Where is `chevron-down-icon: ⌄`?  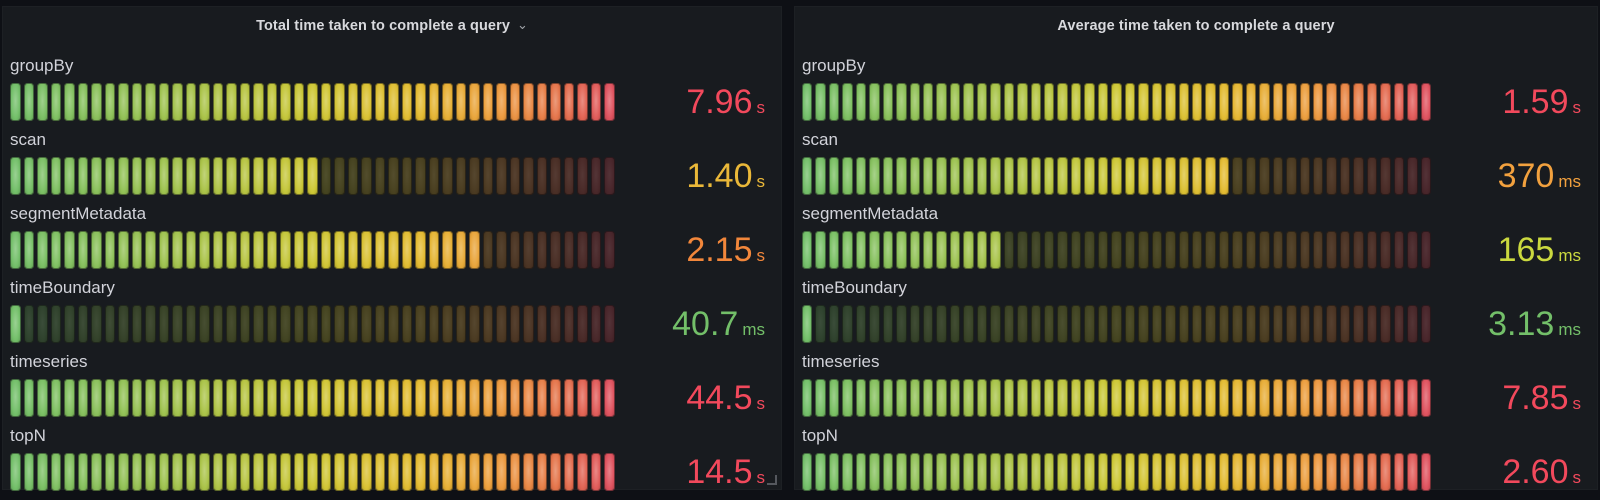 chevron-down-icon: ⌄ is located at coordinates (522, 24).